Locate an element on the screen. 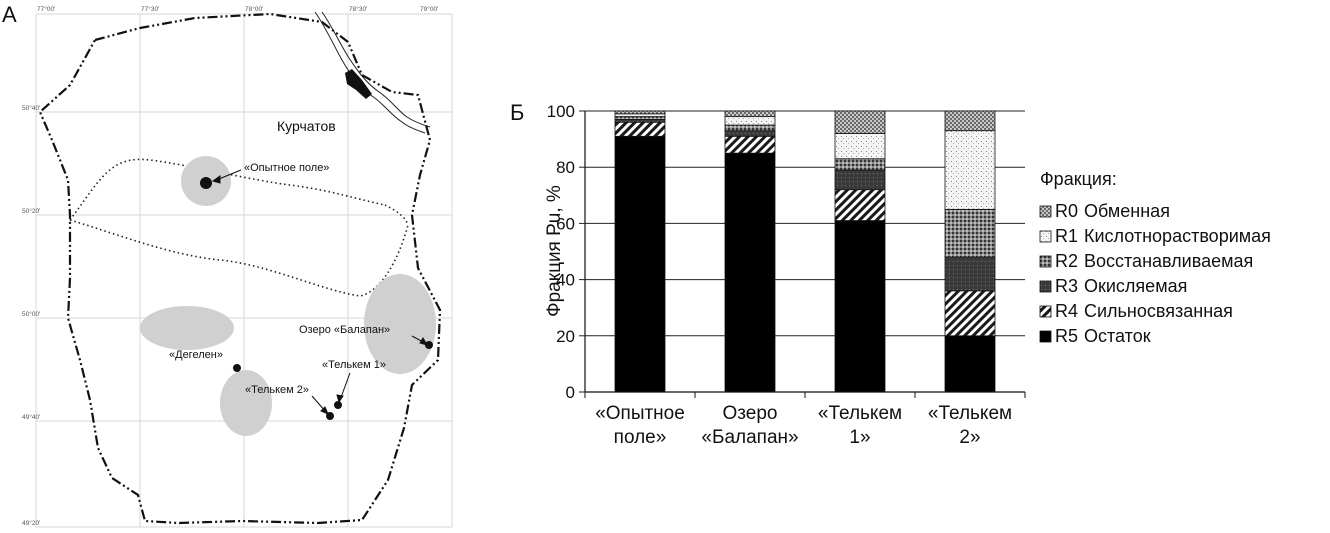 The width and height of the screenshot is (1330, 533). legend-label: Остаток is located at coordinates (1117, 336).